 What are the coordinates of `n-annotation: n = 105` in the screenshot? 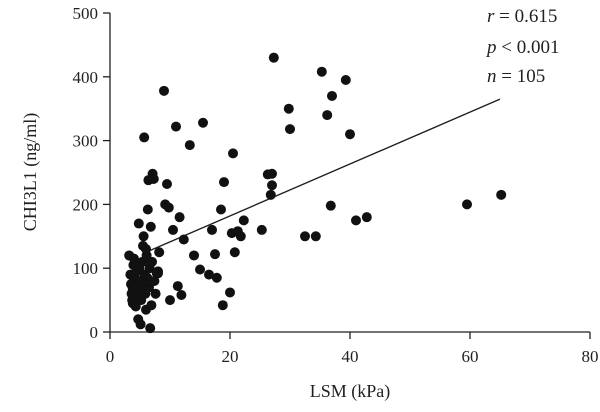 It's located at (516, 76).